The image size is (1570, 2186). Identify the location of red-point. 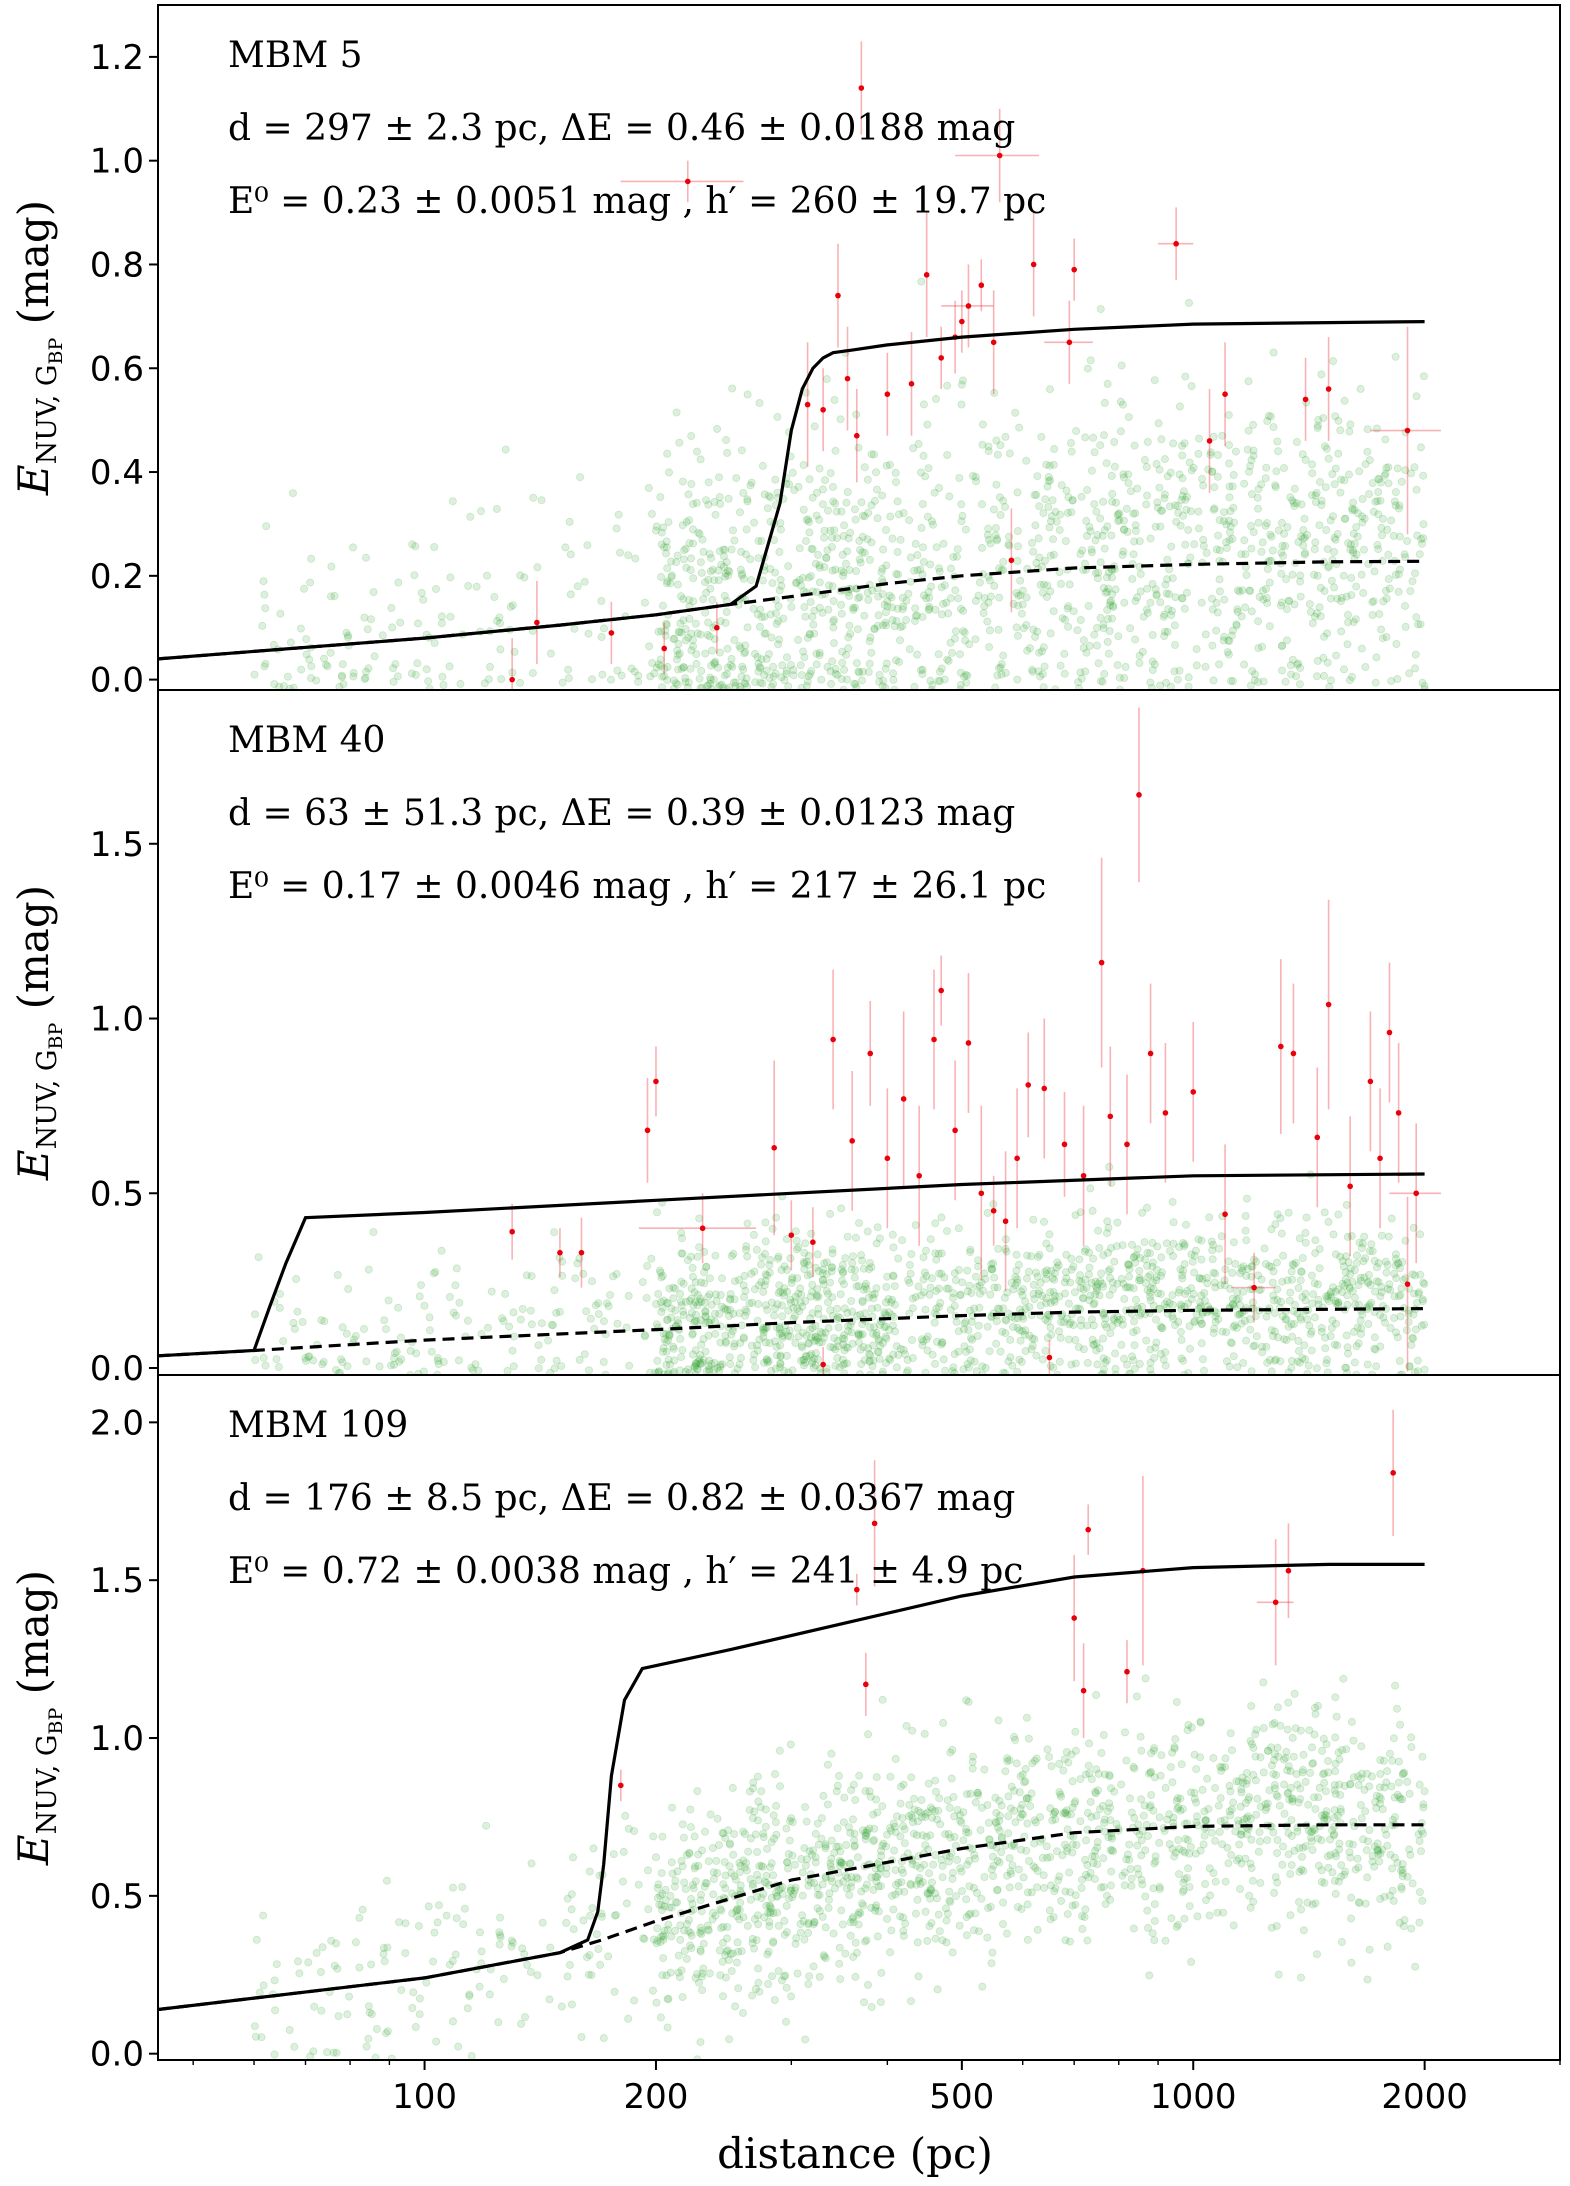
(664, 648).